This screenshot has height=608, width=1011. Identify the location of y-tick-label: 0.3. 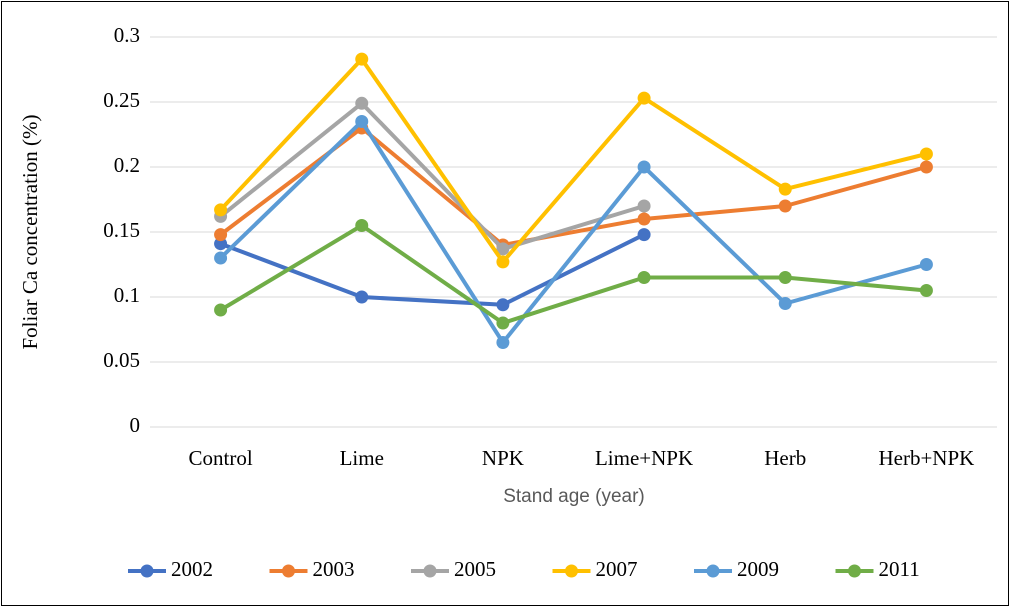
(127, 35).